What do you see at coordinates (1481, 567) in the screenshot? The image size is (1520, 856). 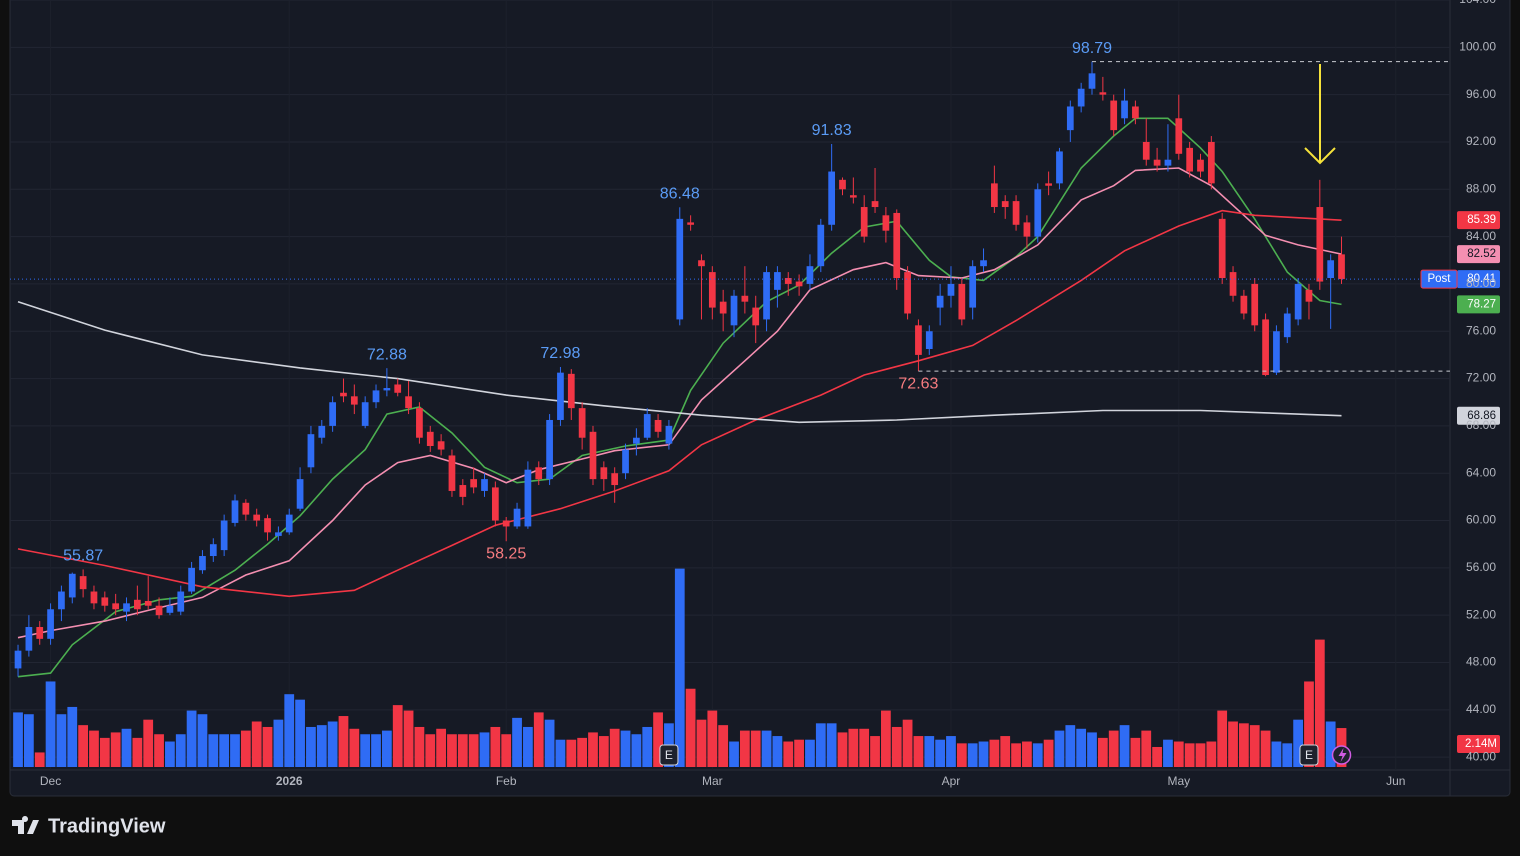 I see `y-tick-label: 56.00` at bounding box center [1481, 567].